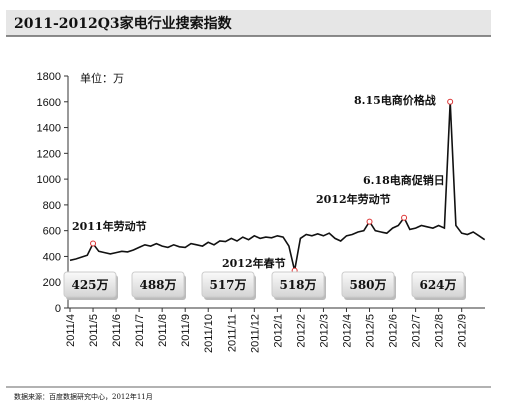 This screenshot has height=409, width=505. I want to click on summary-label: 624万, so click(437, 285).